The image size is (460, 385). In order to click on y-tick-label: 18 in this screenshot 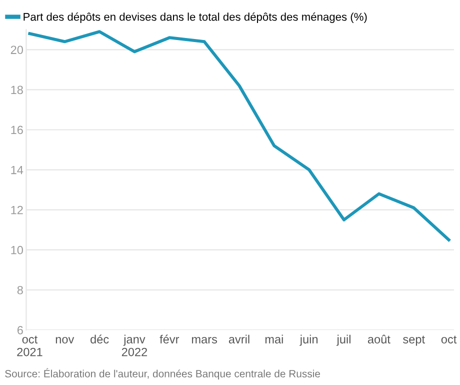, I will do `click(17, 90)`.